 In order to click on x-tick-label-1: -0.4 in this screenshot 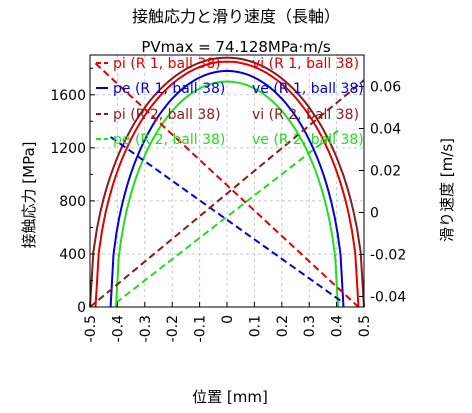, I will do `click(118, 328)`.